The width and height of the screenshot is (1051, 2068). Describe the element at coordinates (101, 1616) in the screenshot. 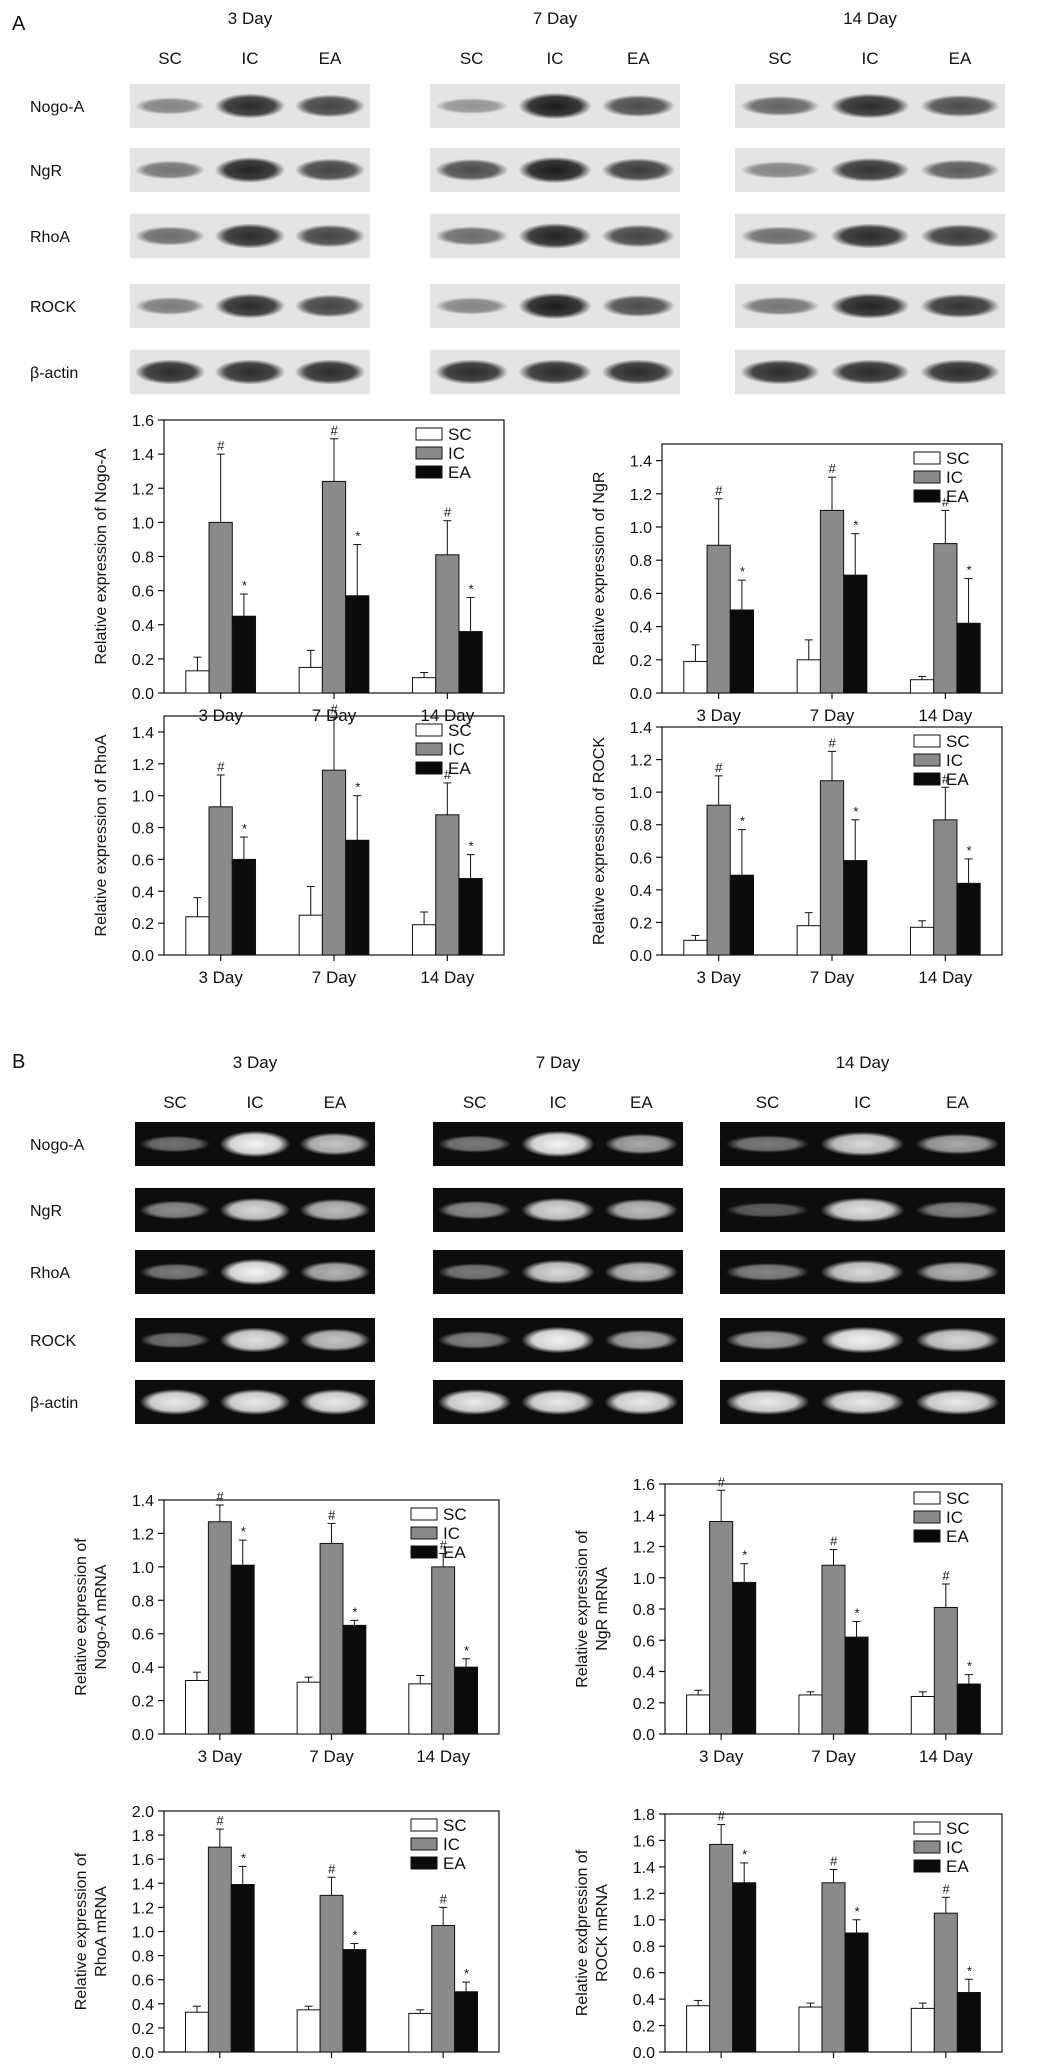

I see `y-axis-label-line: Nogo-A mRNA` at that location.